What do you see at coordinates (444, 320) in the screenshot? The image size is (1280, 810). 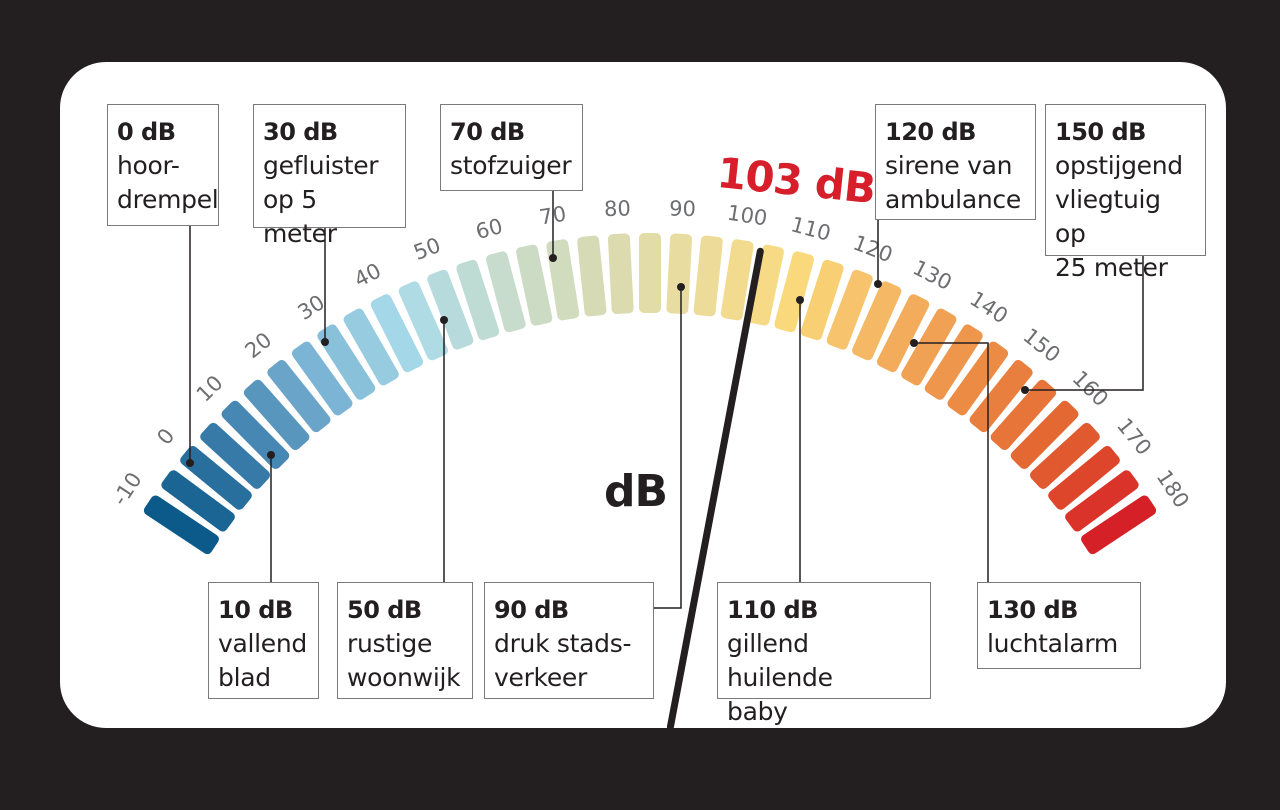 I see `marker-dot-50db` at bounding box center [444, 320].